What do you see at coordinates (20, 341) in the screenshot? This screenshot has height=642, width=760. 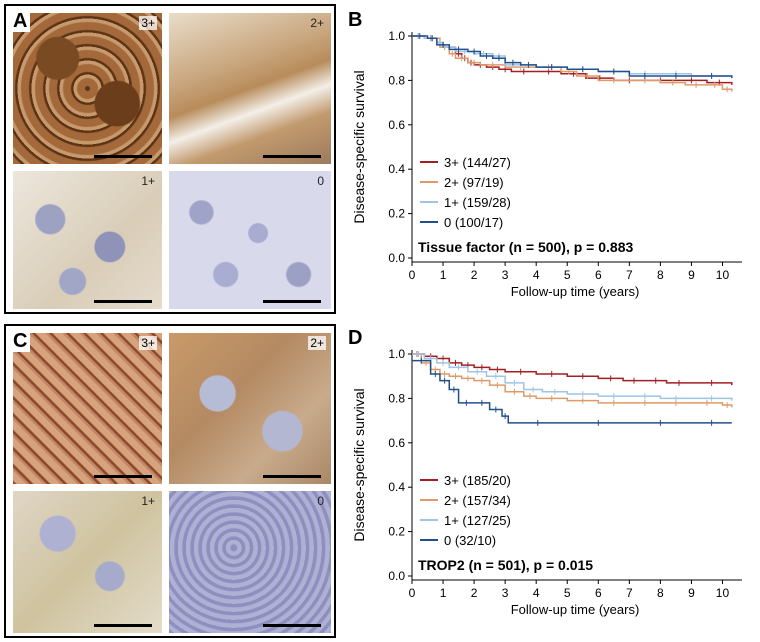 I see `panel-letter-c: C` at bounding box center [20, 341].